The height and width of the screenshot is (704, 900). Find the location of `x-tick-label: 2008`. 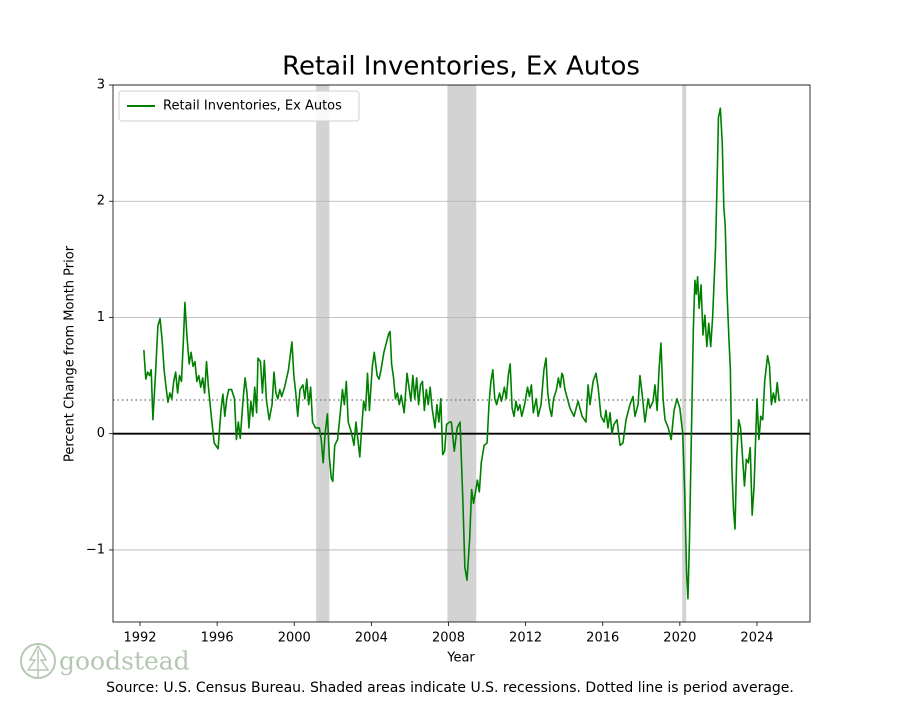

x-tick-label: 2008 is located at coordinates (448, 638).